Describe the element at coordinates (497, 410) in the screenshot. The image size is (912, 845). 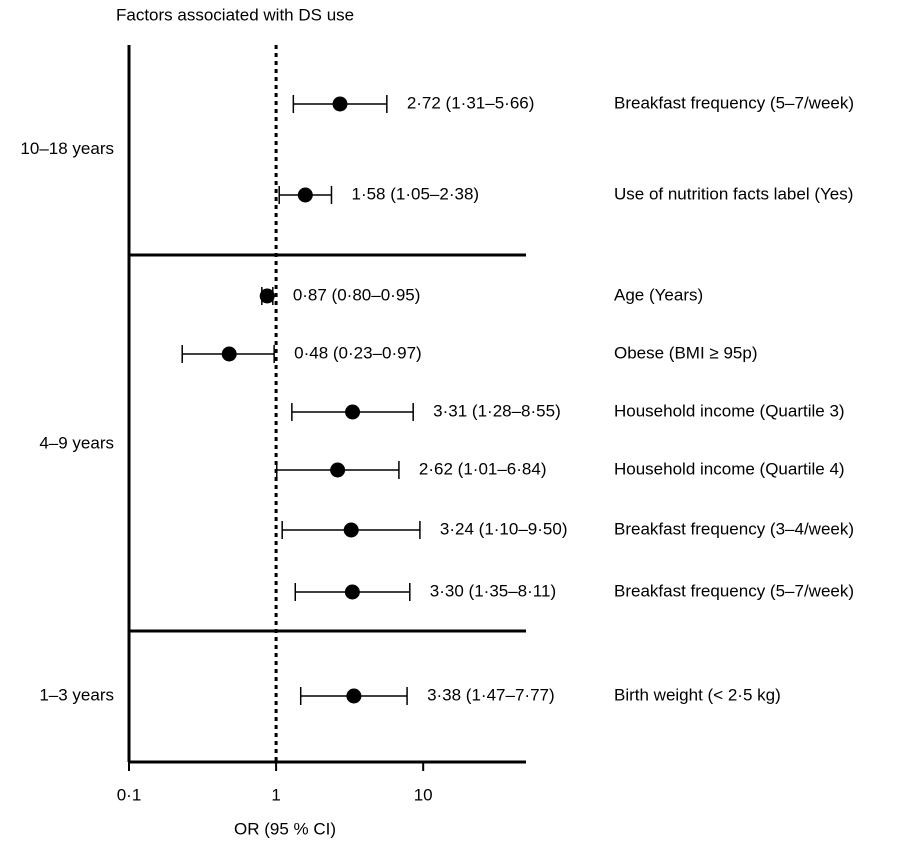
I see `value-label: 3·31 (1·28–8·55)` at that location.